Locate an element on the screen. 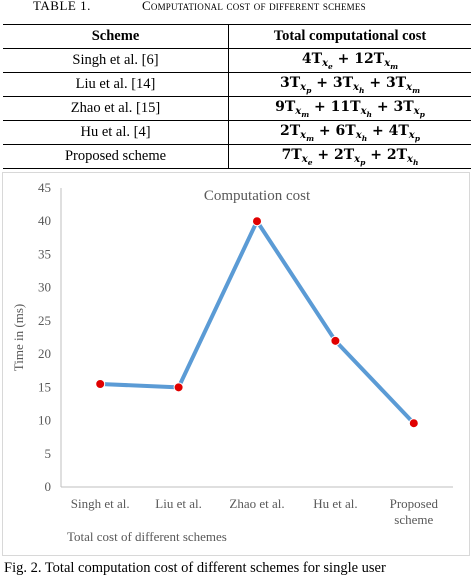  scheme-cell: Hu et al. [4] is located at coordinates (116, 132).